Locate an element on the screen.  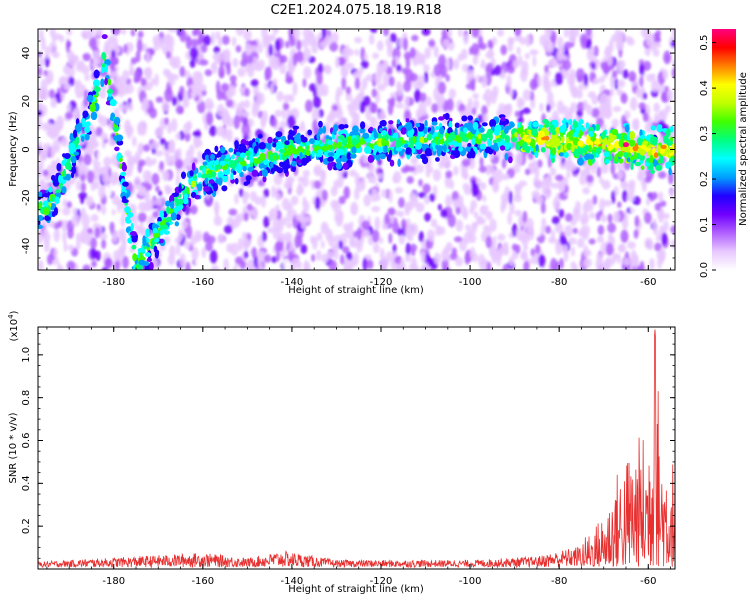
spectrogram-x-tick-label: -120 is located at coordinates (381, 282).